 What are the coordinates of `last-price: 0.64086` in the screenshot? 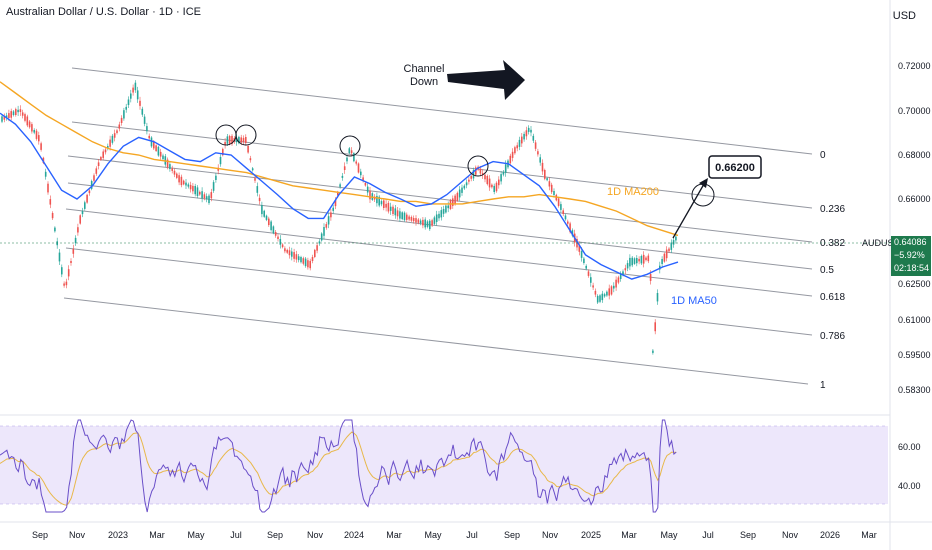 It's located at (910, 242).